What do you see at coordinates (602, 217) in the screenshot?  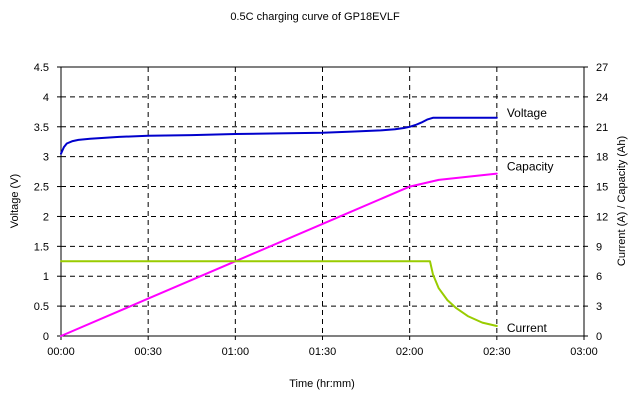 I see `y-right-tick-label: 12` at bounding box center [602, 217].